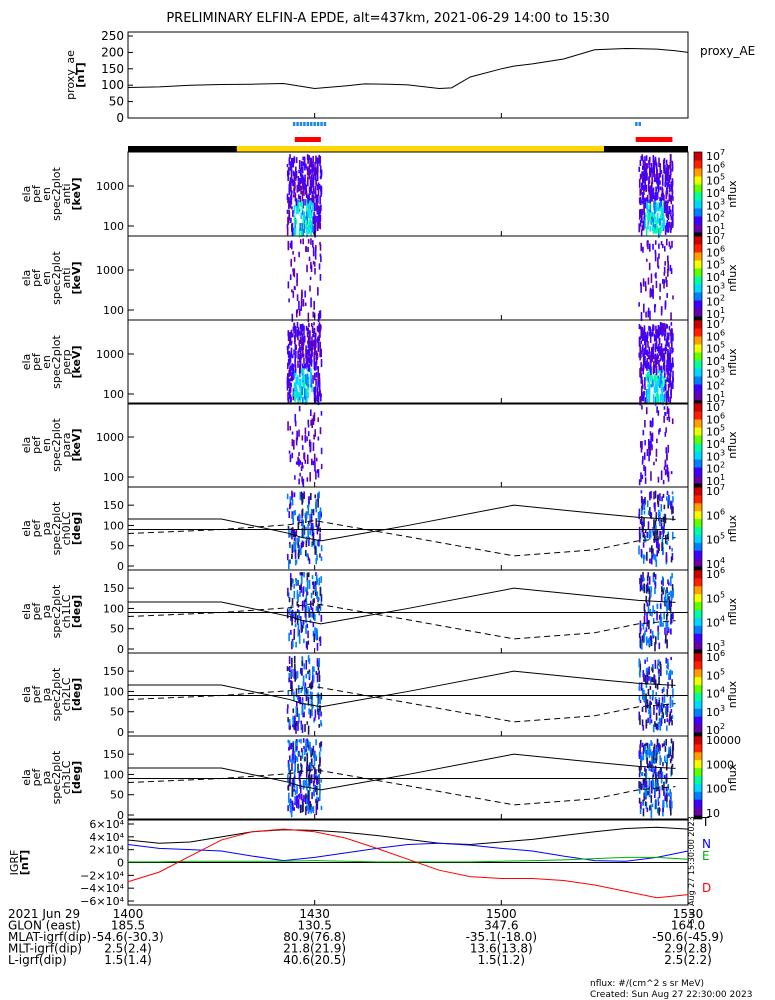 Image resolution: width=775 pixels, height=1000 pixels. I want to click on y-tick-label: 1000, so click(110, 270).